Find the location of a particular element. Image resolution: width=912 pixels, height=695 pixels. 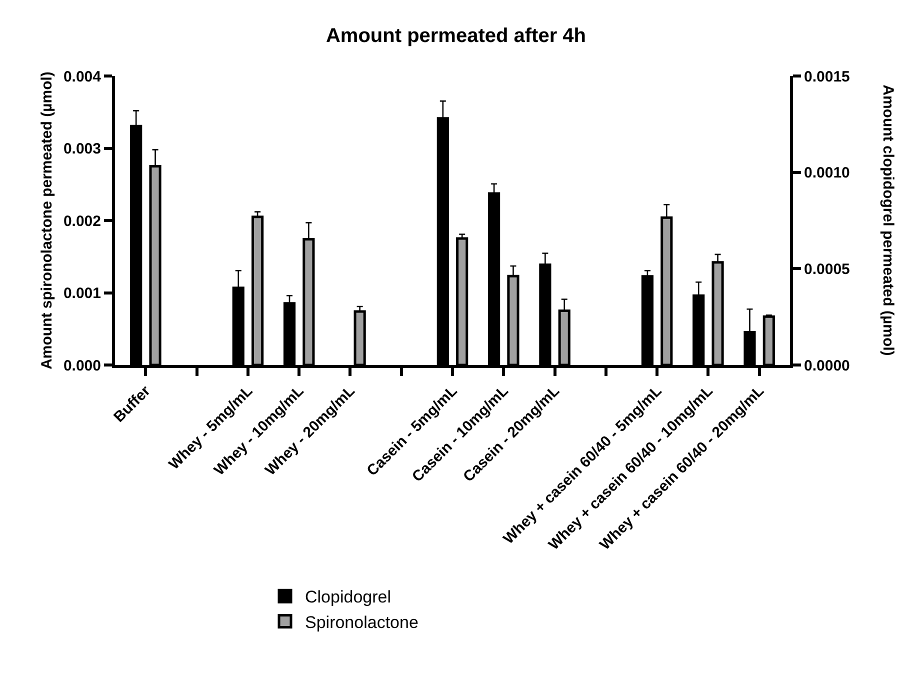

y-tick-label: 0.004 is located at coordinates (82, 77).